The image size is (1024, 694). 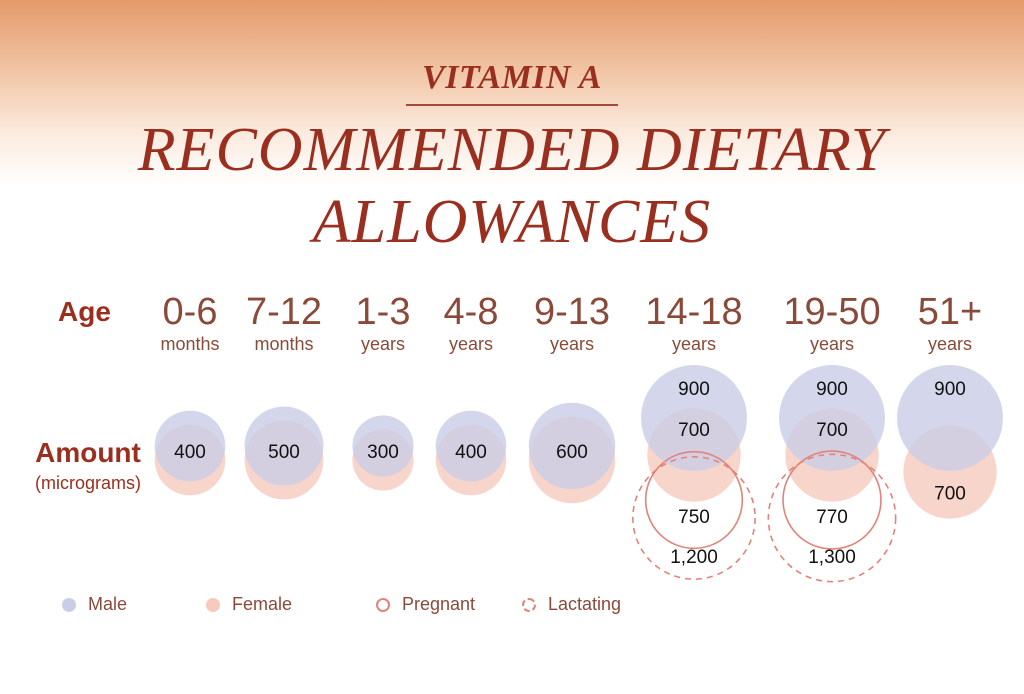 What do you see at coordinates (512, 222) in the screenshot?
I see `chart-title-line-2: ALLOWANCES` at bounding box center [512, 222].